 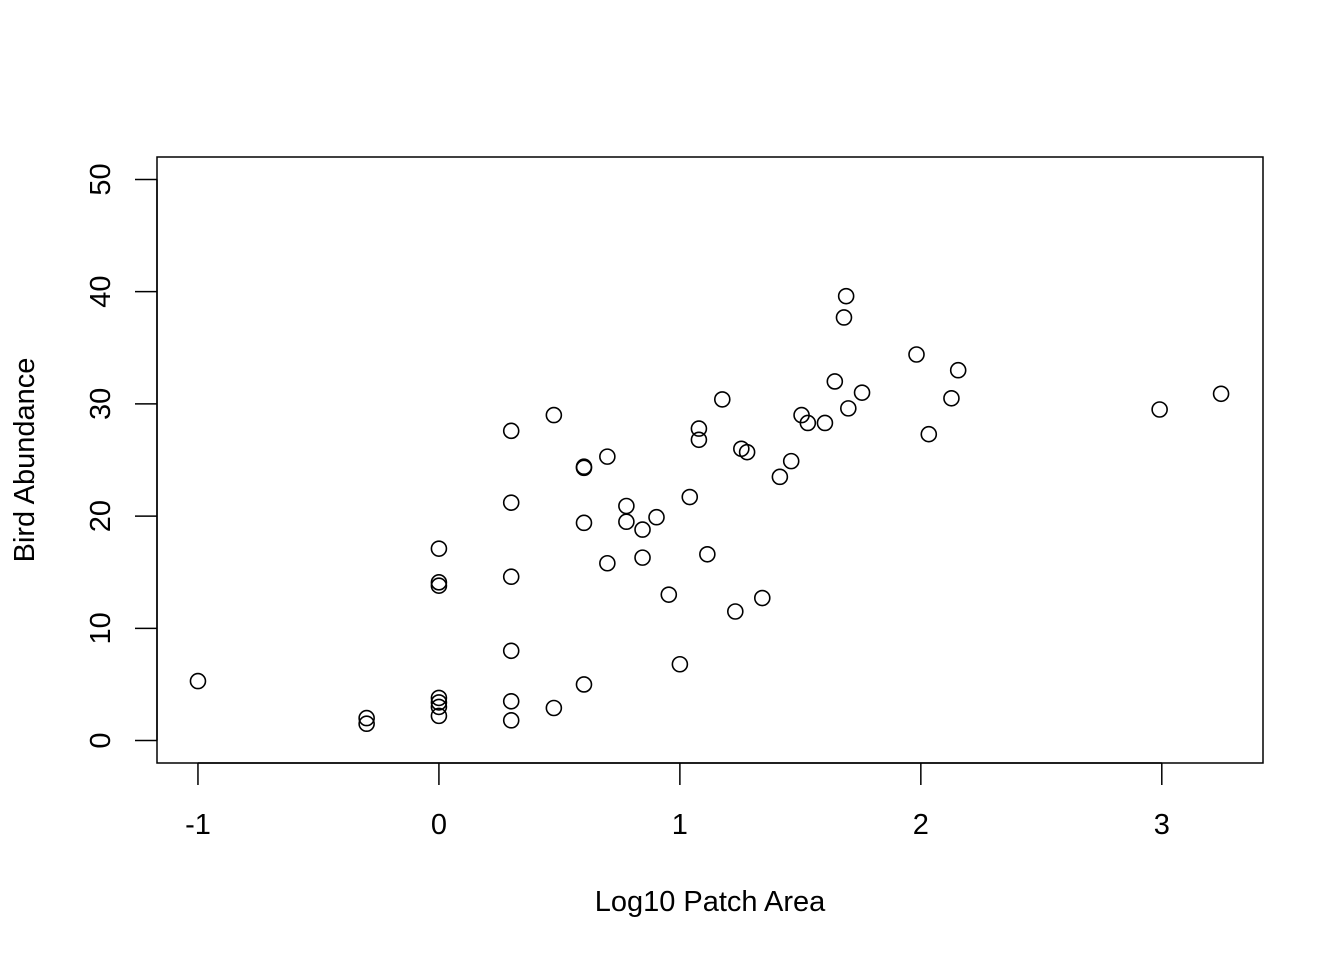 I want to click on x-tick-label: 2, so click(x=921, y=825).